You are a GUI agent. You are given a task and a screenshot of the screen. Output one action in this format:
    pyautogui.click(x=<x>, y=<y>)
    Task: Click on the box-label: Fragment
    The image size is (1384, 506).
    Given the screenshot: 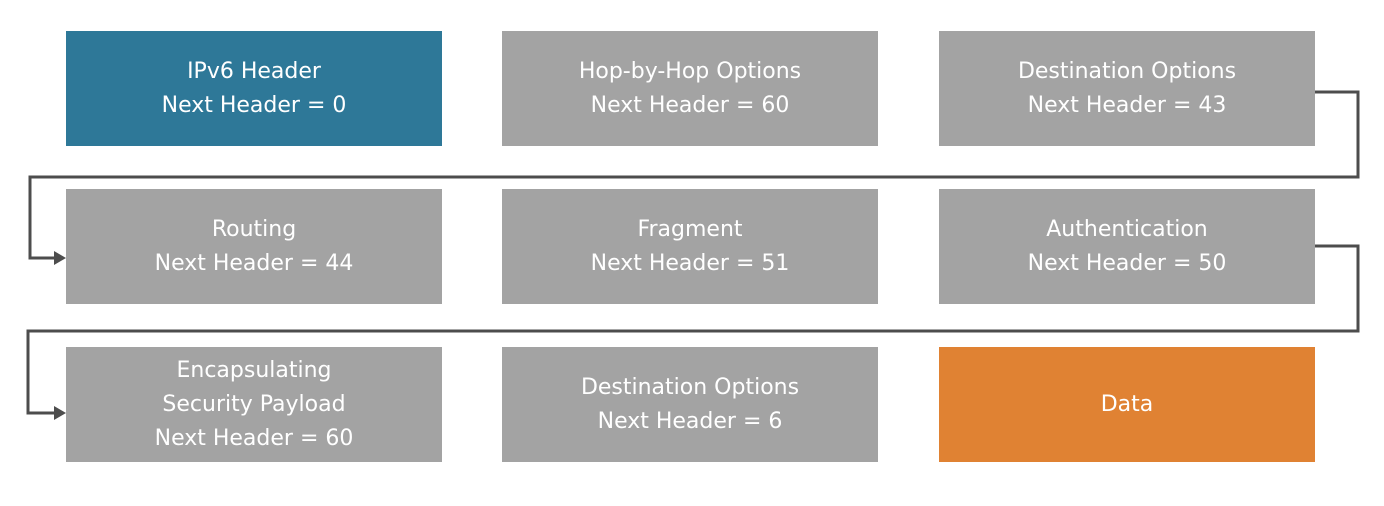 What is the action you would take?
    pyautogui.click(x=690, y=229)
    